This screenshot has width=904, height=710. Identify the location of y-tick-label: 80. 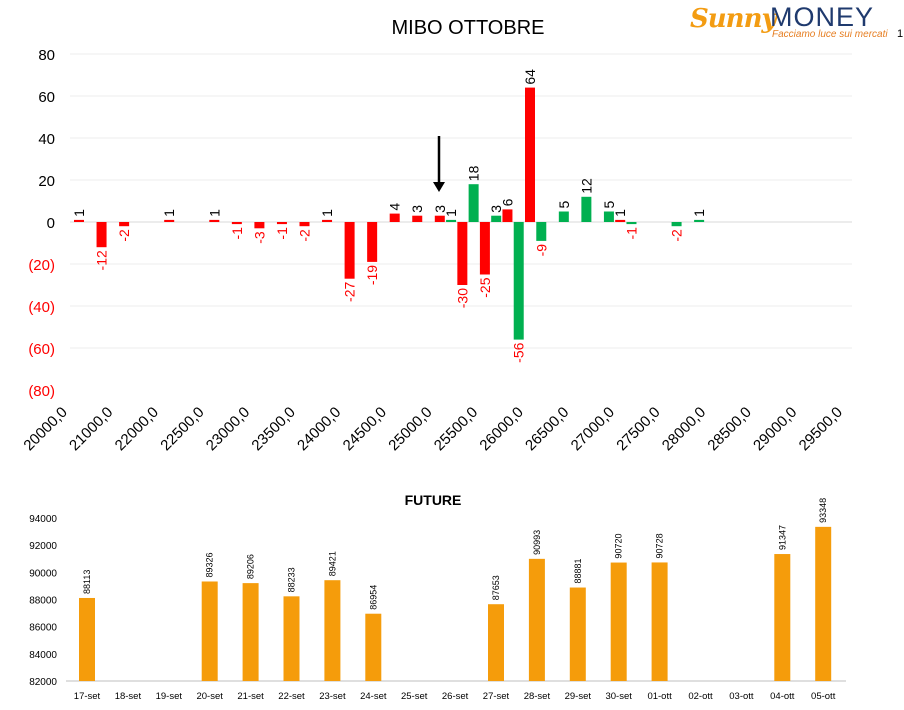
(46, 55).